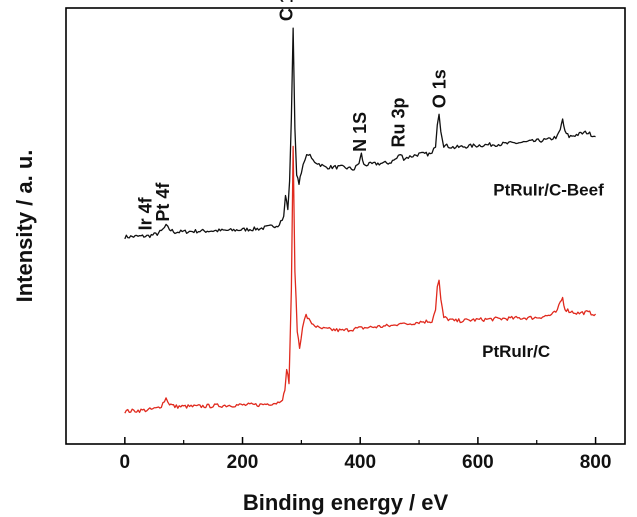  Describe the element at coordinates (346, 502) in the screenshot. I see `x-axis-title: Binding energy / eV` at that location.